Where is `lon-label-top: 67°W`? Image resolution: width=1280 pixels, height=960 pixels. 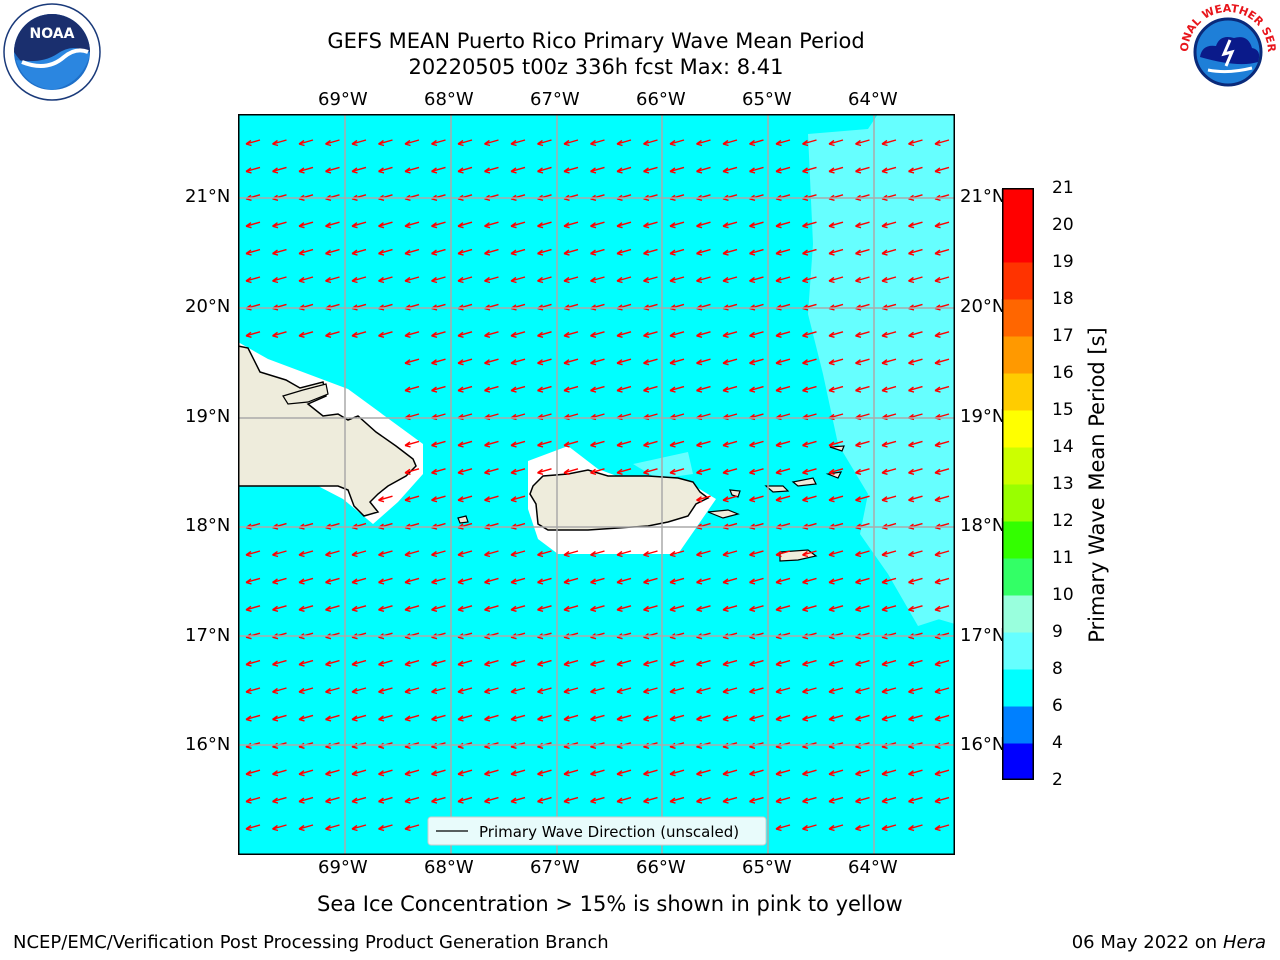
lon-label-top: 67°W is located at coordinates (555, 99).